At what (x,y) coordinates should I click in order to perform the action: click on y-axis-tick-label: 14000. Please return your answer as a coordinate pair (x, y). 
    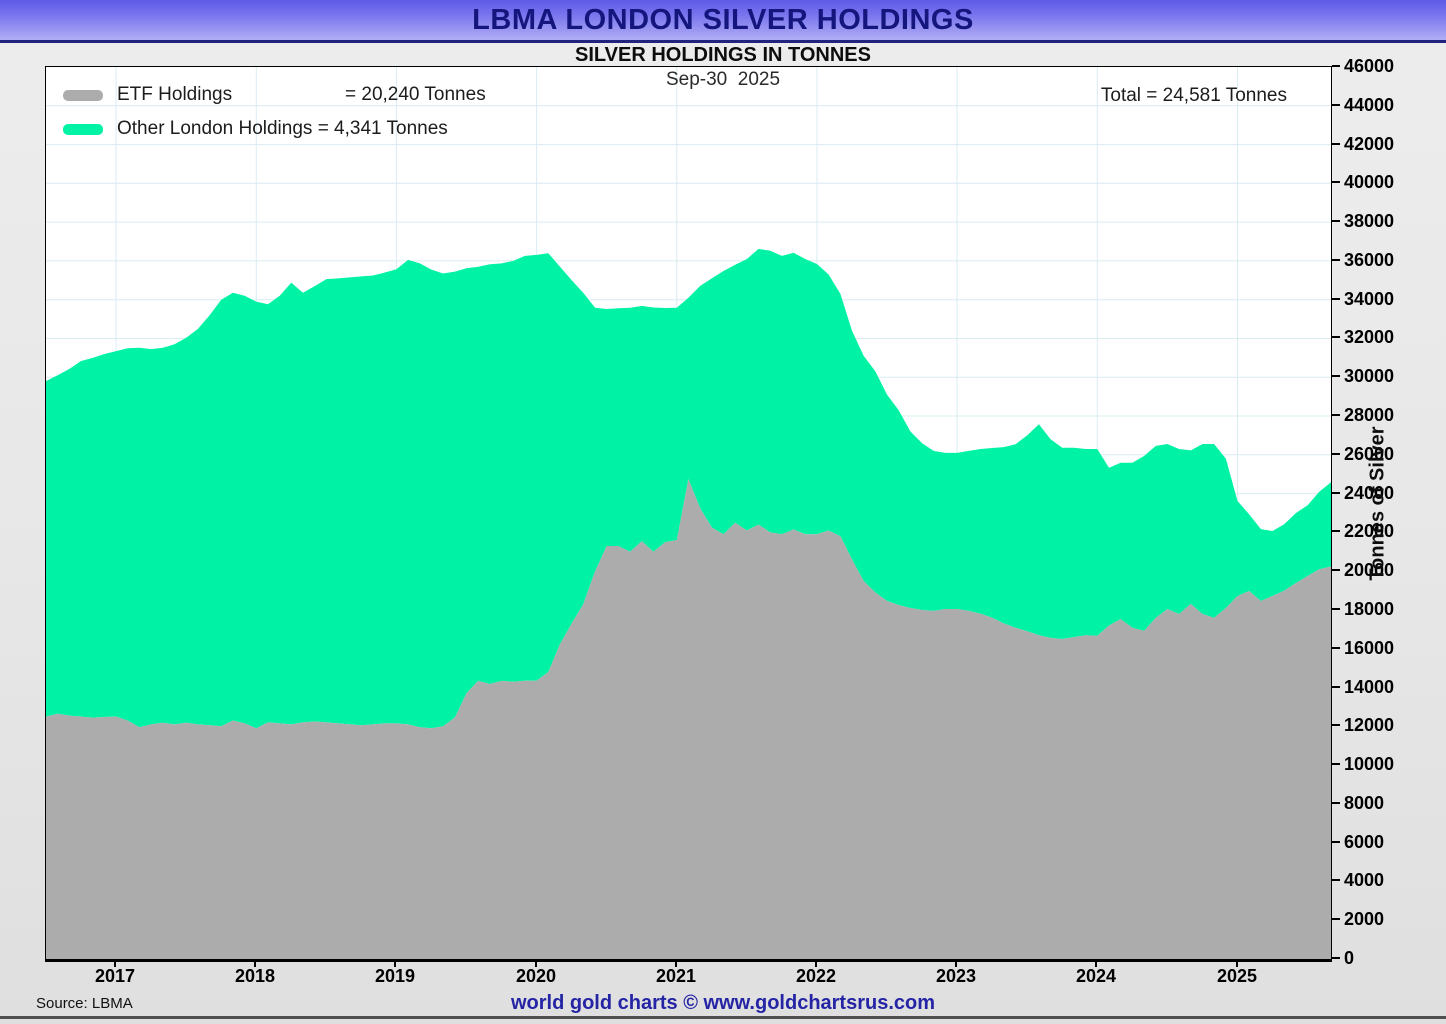
    Looking at the image, I should click on (1369, 687).